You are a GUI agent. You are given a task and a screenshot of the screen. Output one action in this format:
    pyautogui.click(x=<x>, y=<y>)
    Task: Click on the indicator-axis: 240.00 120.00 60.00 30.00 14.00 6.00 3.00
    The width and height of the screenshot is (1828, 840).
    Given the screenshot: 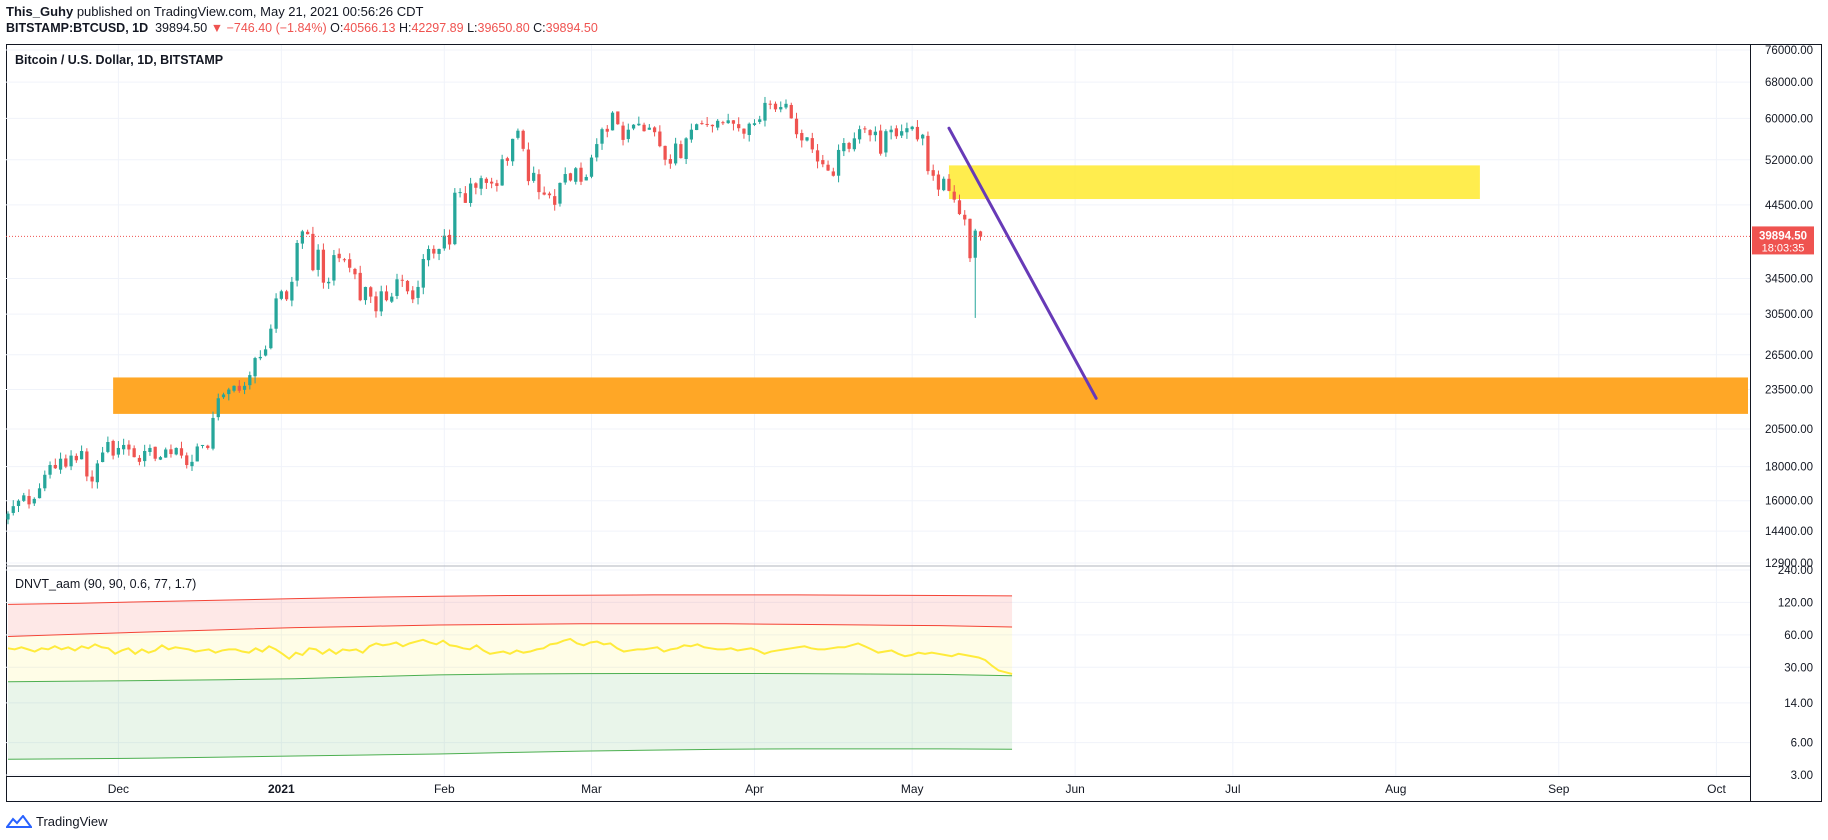 What is the action you would take?
    pyautogui.click(x=1795, y=673)
    